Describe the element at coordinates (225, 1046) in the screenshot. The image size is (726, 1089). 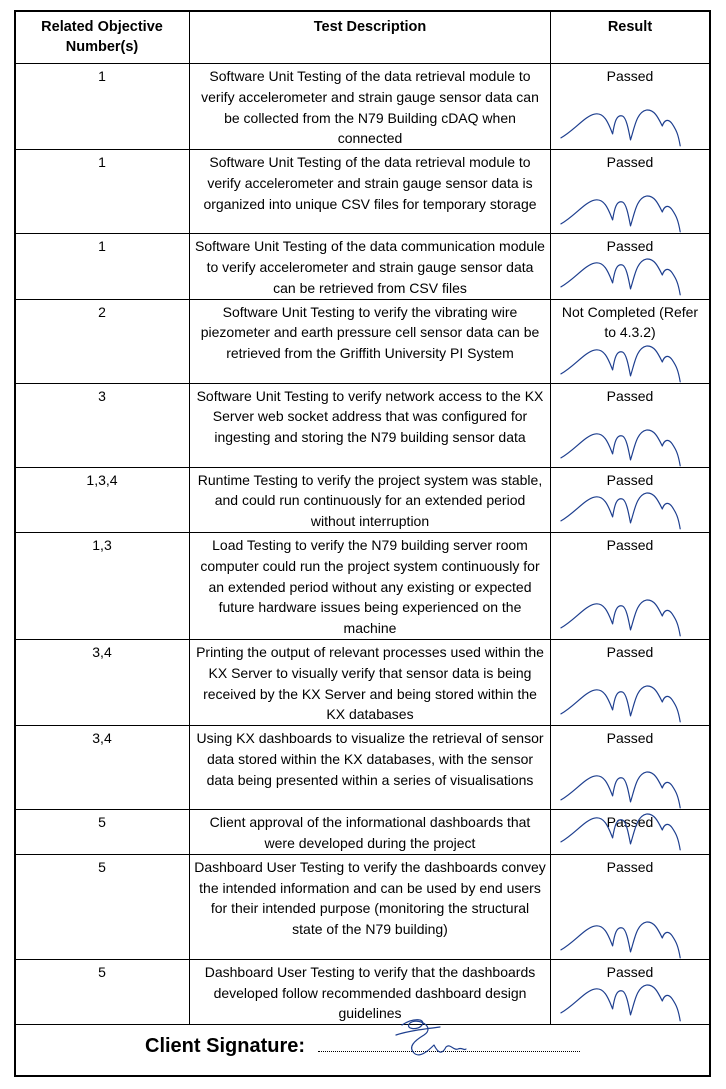
I see `client-signature-label: Client Signature:` at that location.